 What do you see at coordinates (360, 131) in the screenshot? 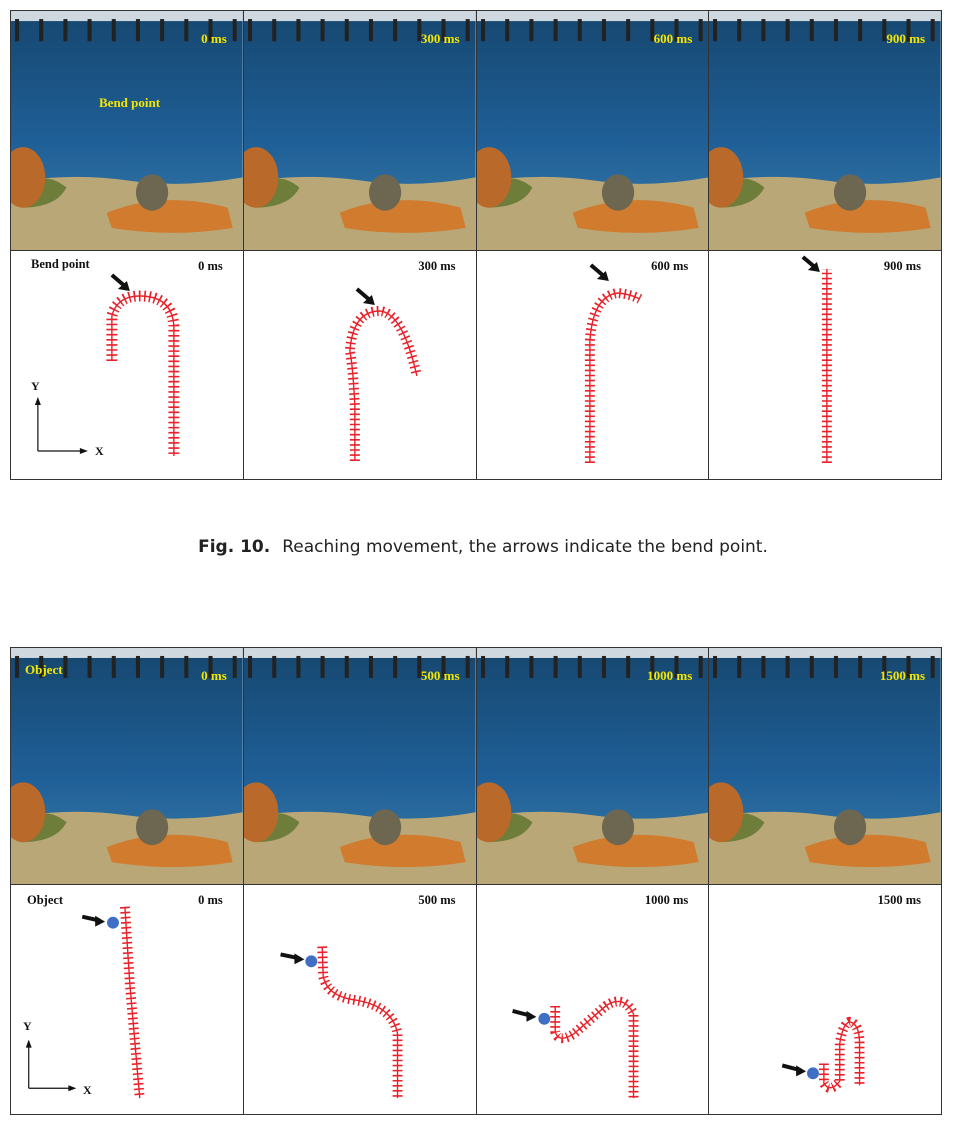
I see `photo-frame-1: 300 ms` at bounding box center [360, 131].